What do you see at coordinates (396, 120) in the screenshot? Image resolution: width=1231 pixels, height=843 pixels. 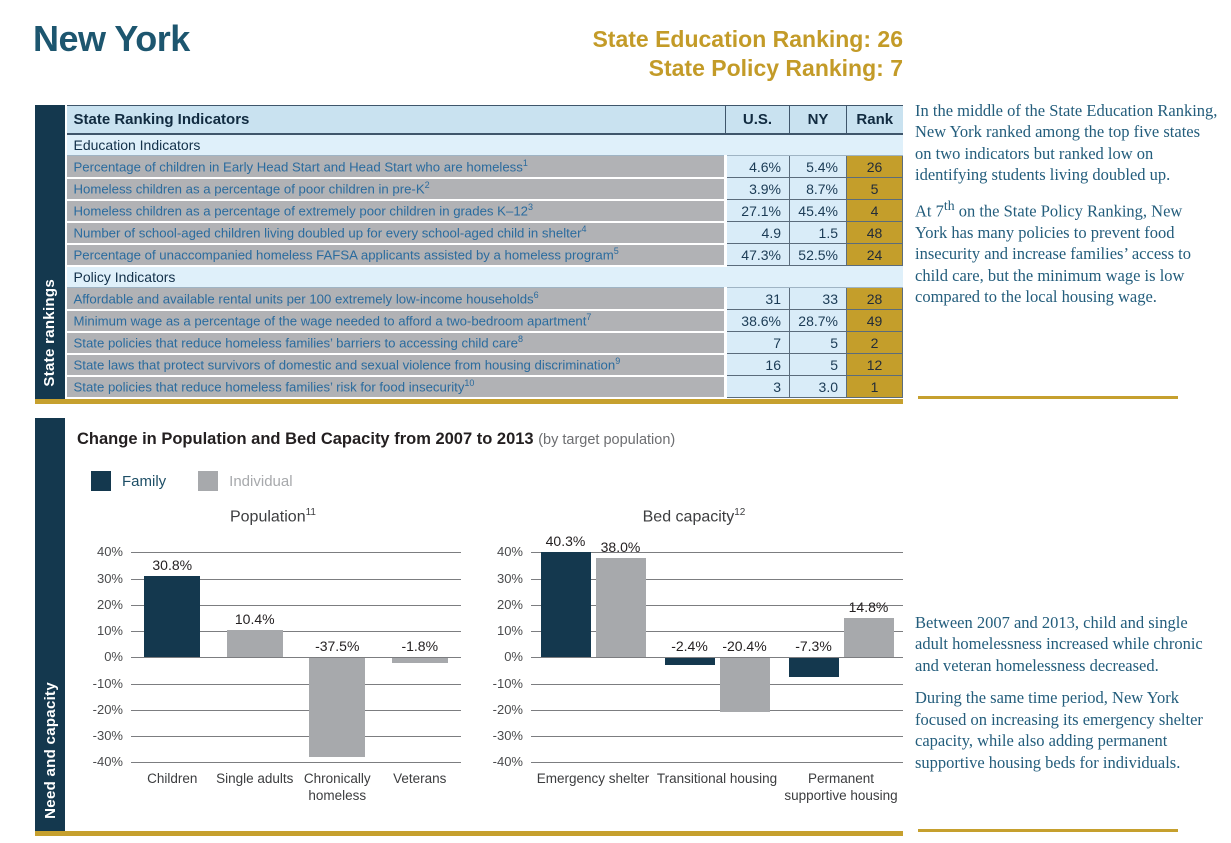 I see `column-header-indicator: State Ranking Indicators` at bounding box center [396, 120].